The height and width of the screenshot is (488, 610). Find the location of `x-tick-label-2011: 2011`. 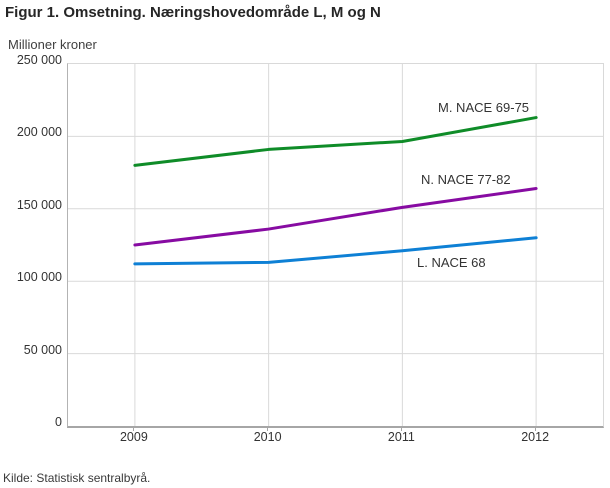

x-tick-label-2011: 2011 is located at coordinates (401, 437).